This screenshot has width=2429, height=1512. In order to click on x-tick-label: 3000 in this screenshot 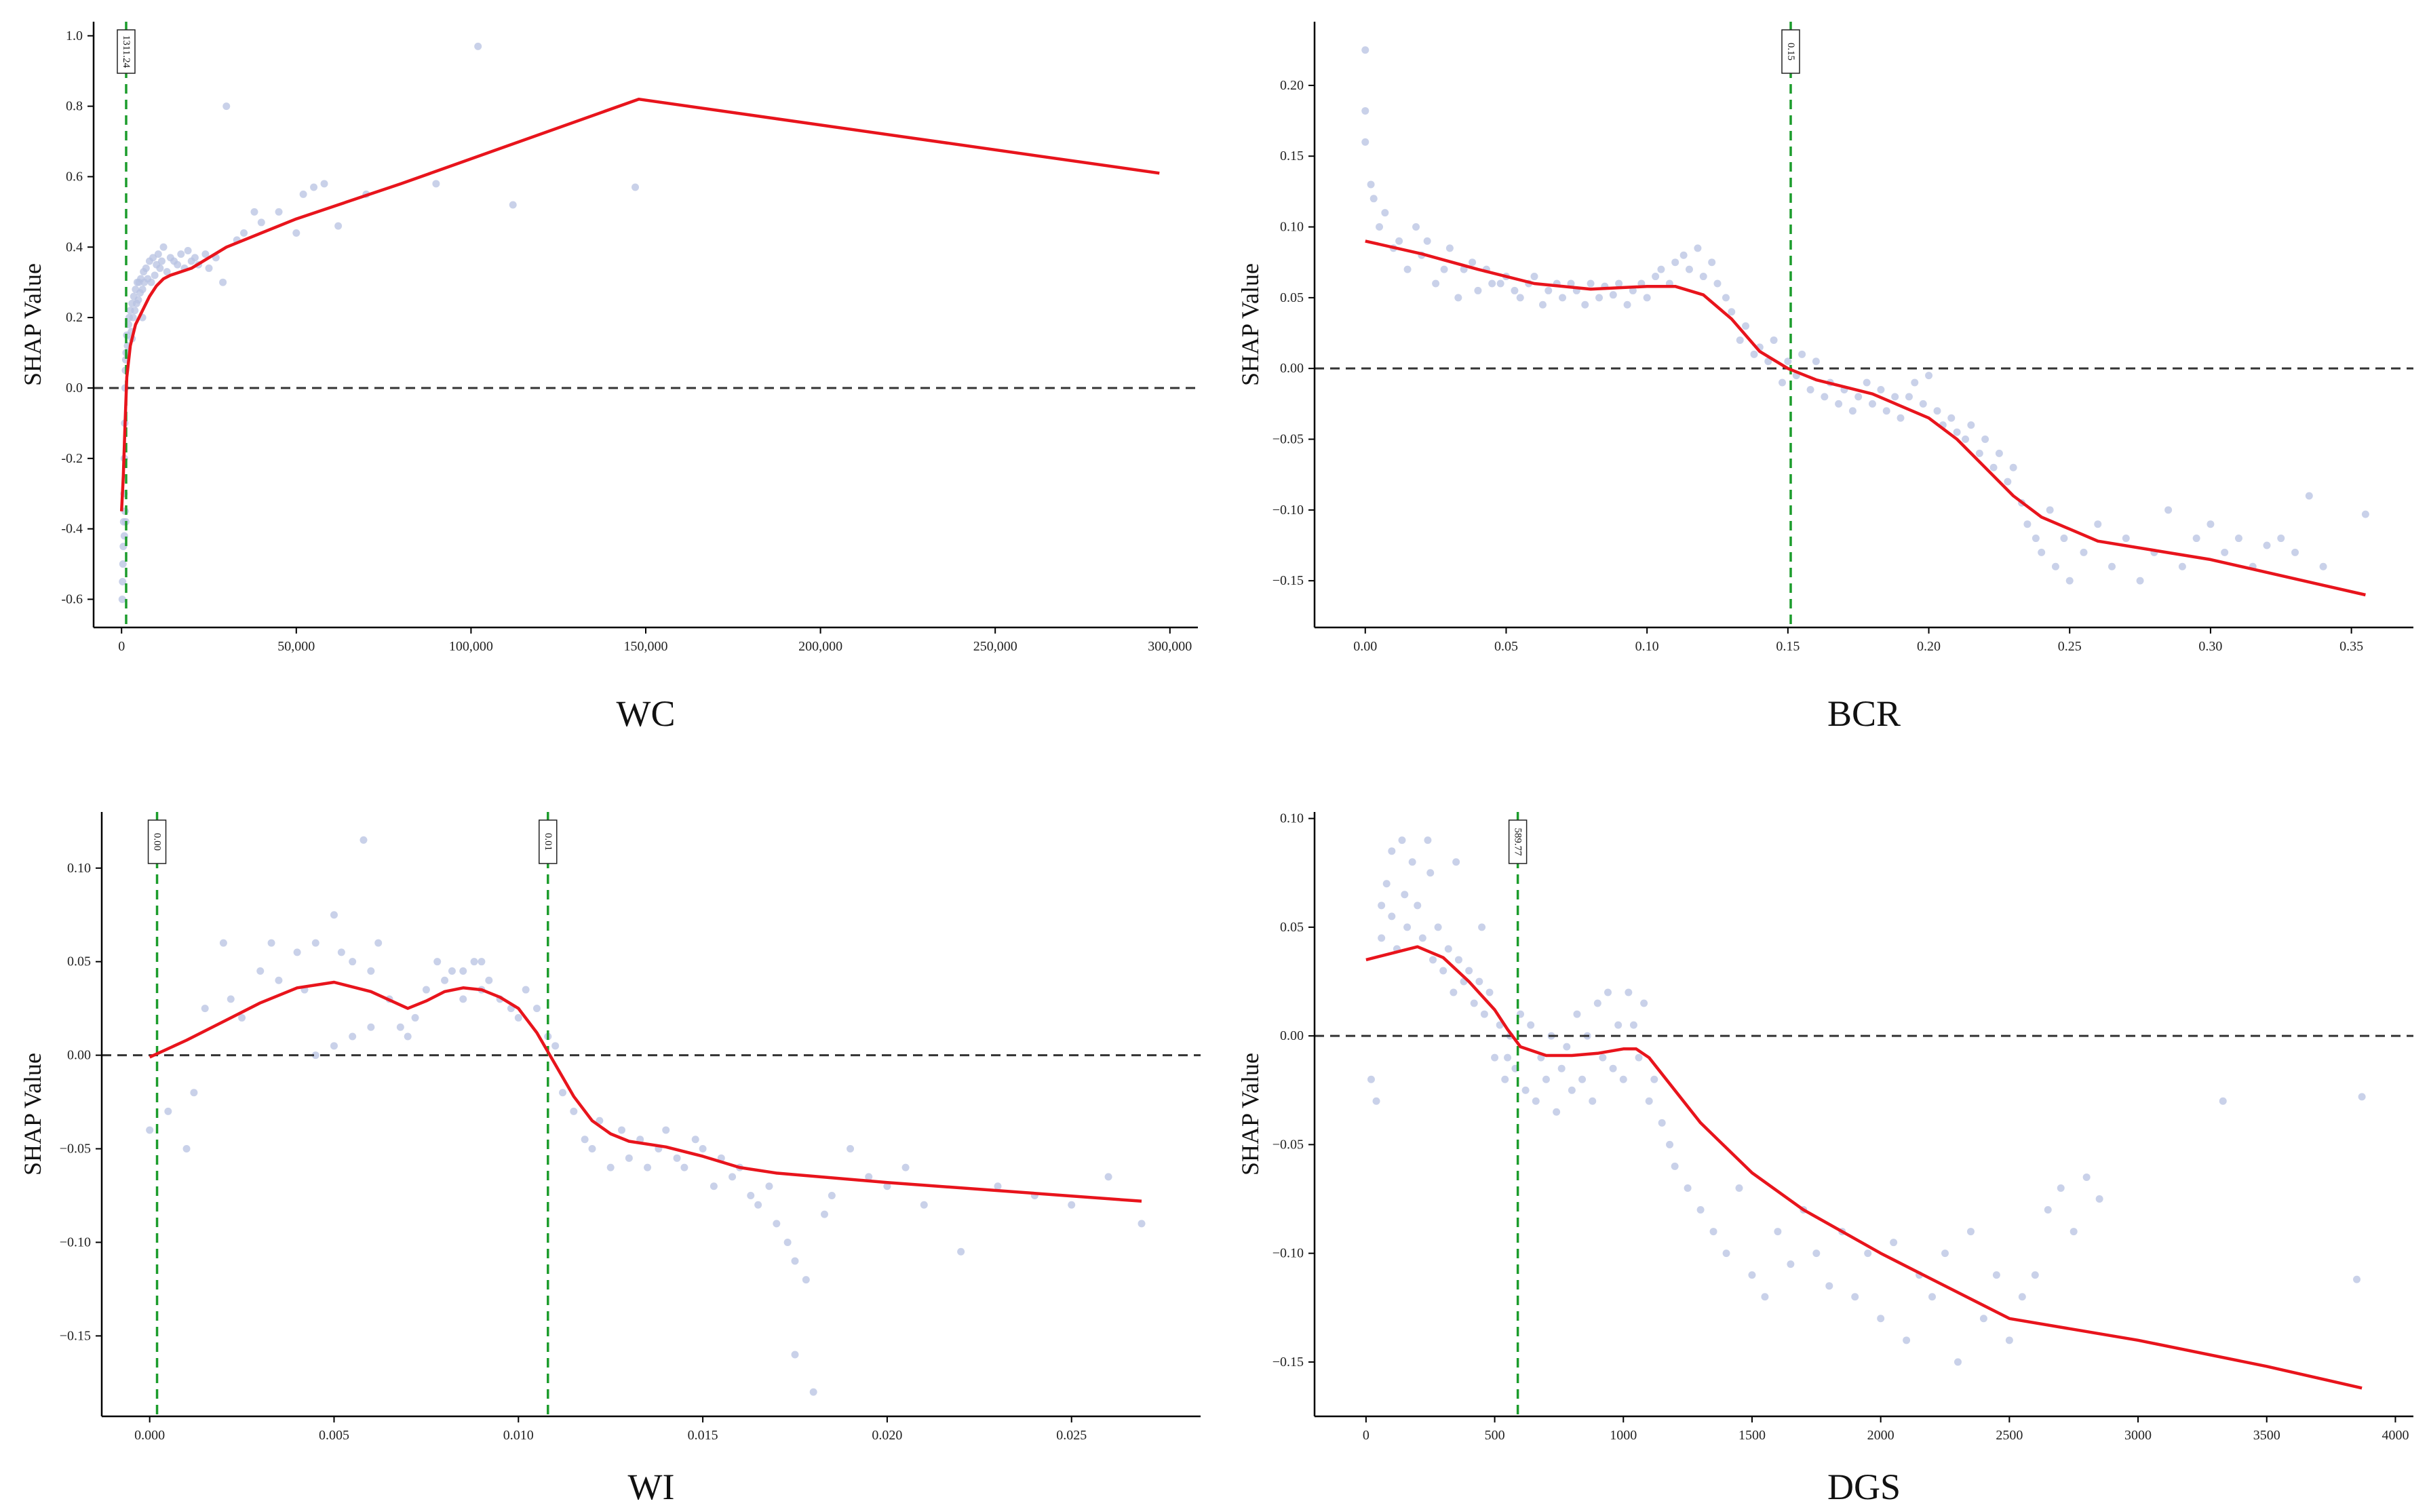, I will do `click(2138, 1435)`.